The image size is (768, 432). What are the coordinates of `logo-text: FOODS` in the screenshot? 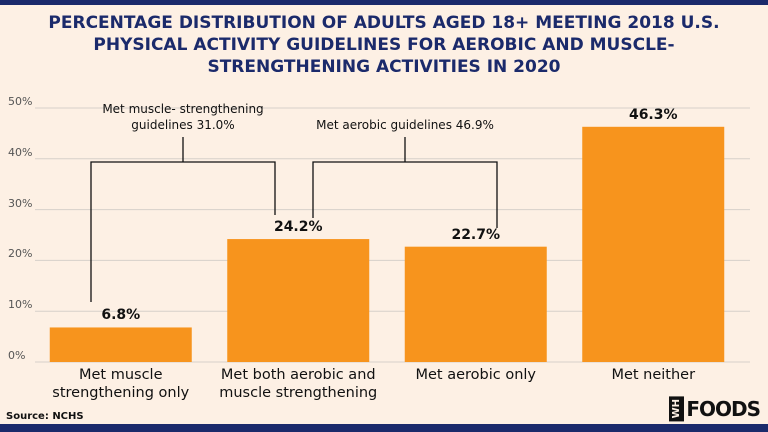 It's located at (723, 408).